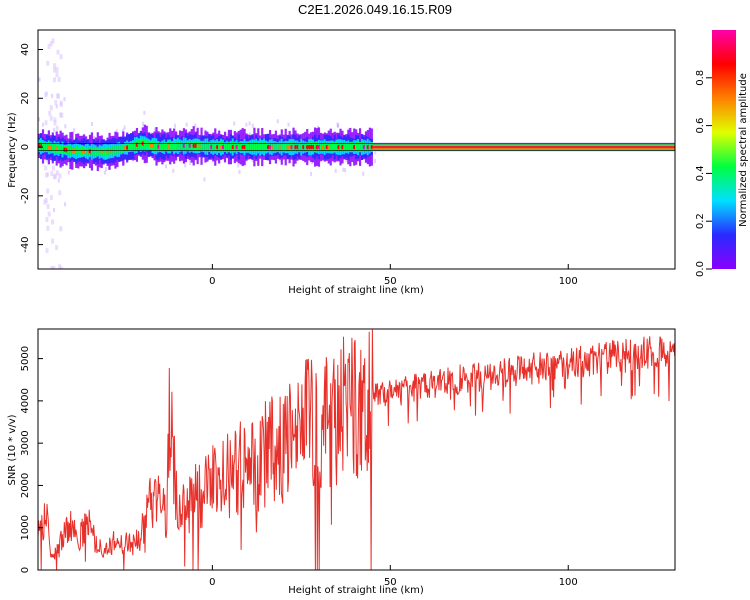  Describe the element at coordinates (568, 281) in the screenshot. I see `spectrogram-x-tick-label: 100` at that location.